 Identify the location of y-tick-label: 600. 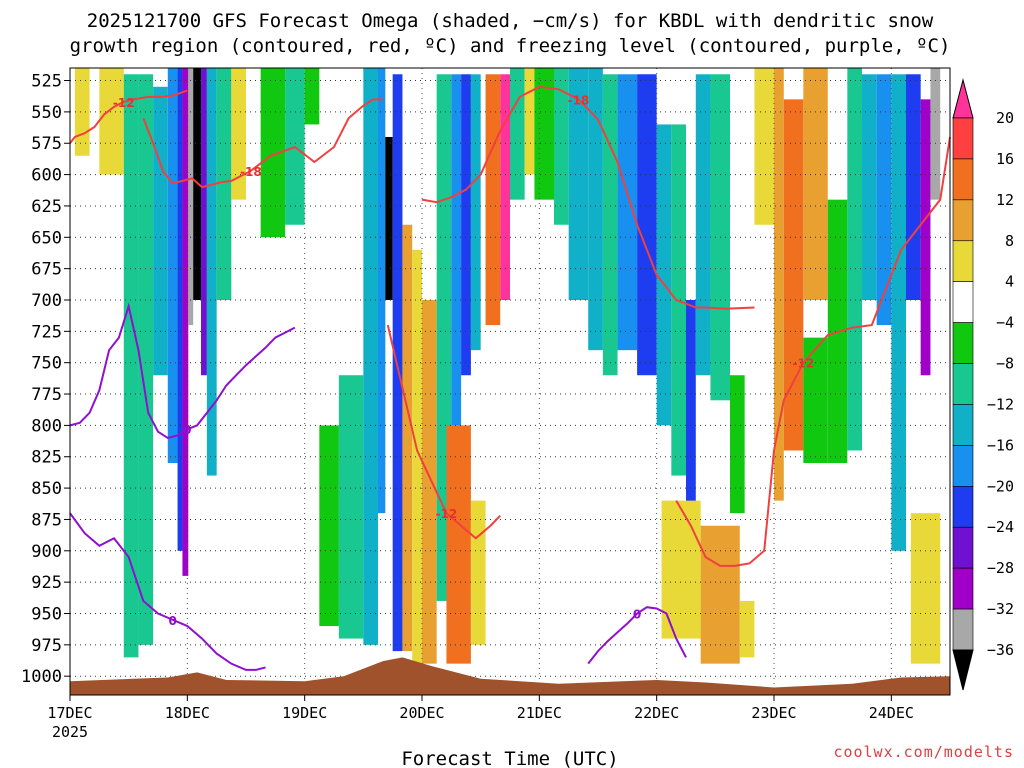
(46, 176).